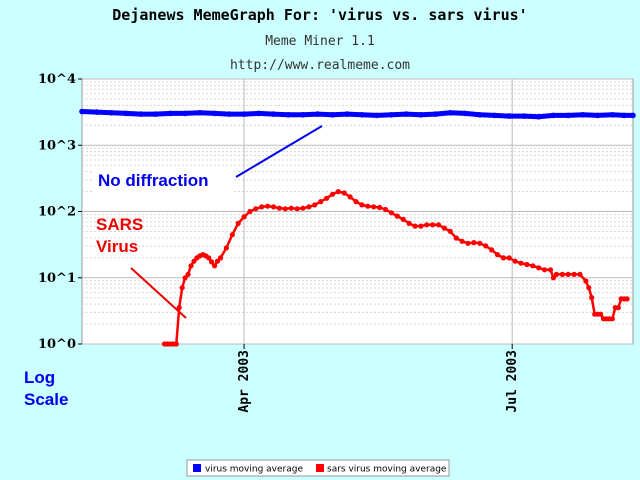 Image resolution: width=640 pixels, height=480 pixels. Describe the element at coordinates (153, 180) in the screenshot. I see `no-diffraction-label: No diffraction` at that location.